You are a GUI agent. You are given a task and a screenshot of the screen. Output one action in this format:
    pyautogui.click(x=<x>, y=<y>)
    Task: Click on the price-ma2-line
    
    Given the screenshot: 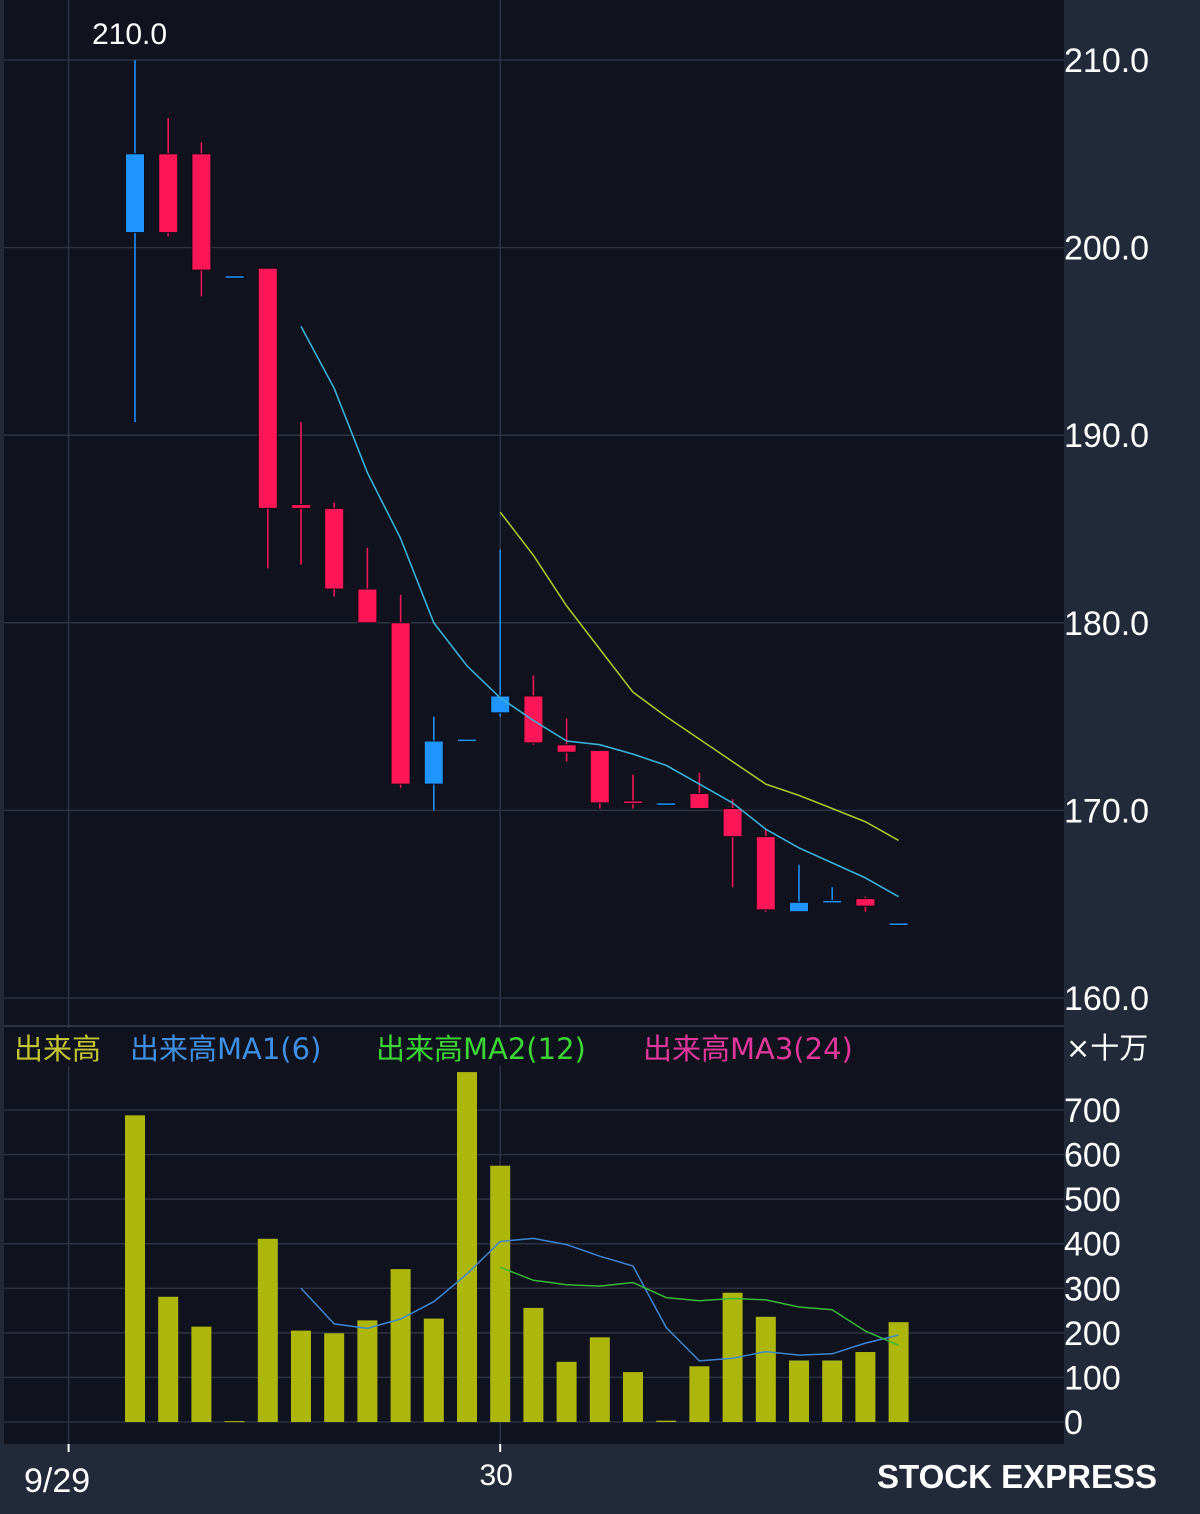 What is the action you would take?
    pyautogui.click(x=699, y=676)
    